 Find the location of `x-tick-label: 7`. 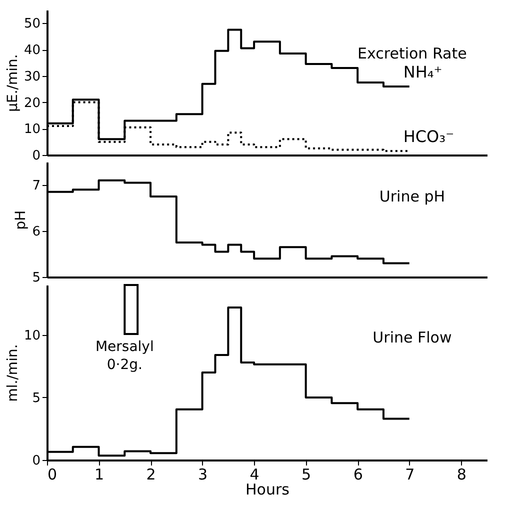

x-tick-label: 7 is located at coordinates (410, 475).